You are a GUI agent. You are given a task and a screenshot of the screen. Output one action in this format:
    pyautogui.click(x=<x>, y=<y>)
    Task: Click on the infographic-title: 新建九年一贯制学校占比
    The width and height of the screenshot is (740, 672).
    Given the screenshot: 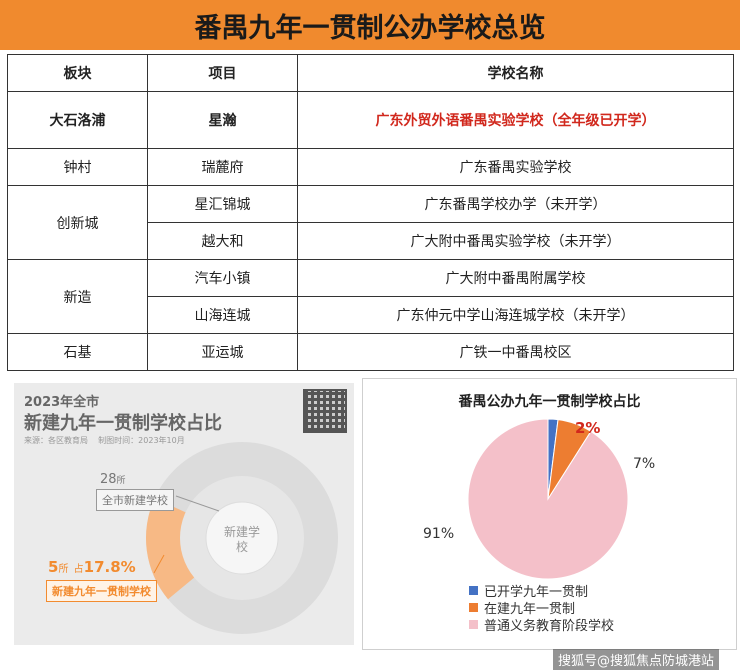 What is the action you would take?
    pyautogui.click(x=123, y=423)
    